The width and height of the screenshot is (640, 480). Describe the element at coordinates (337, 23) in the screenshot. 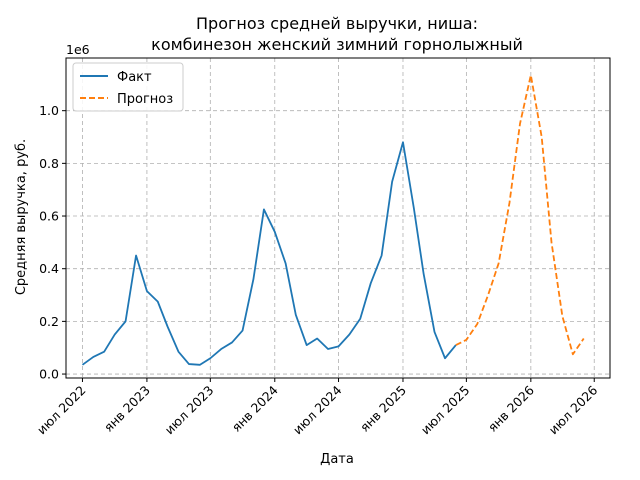

I see `chart-title-line-1: Прогноз средней выручки, ниша:` at that location.